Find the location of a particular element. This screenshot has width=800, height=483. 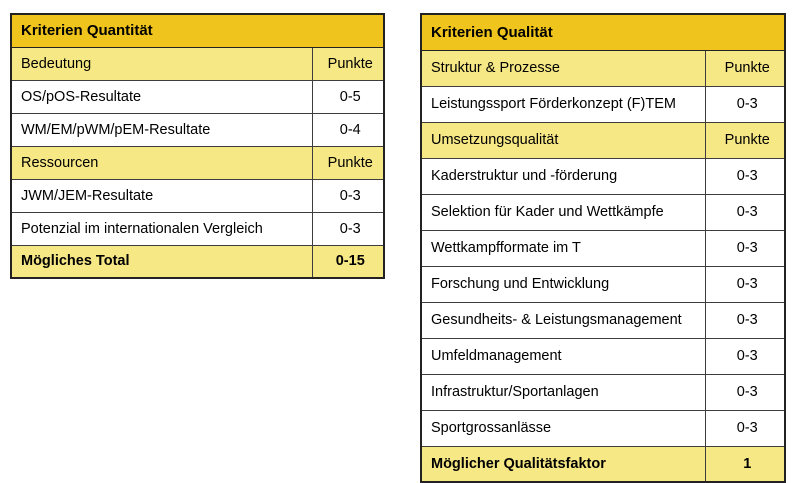

table-row: WM/EM/pWM/pEM-Resultate 0-4 is located at coordinates (197, 129).